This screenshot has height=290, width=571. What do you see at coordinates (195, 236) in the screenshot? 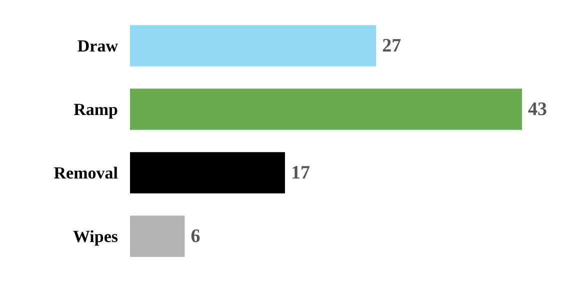
I see `data-label: 6` at bounding box center [195, 236].